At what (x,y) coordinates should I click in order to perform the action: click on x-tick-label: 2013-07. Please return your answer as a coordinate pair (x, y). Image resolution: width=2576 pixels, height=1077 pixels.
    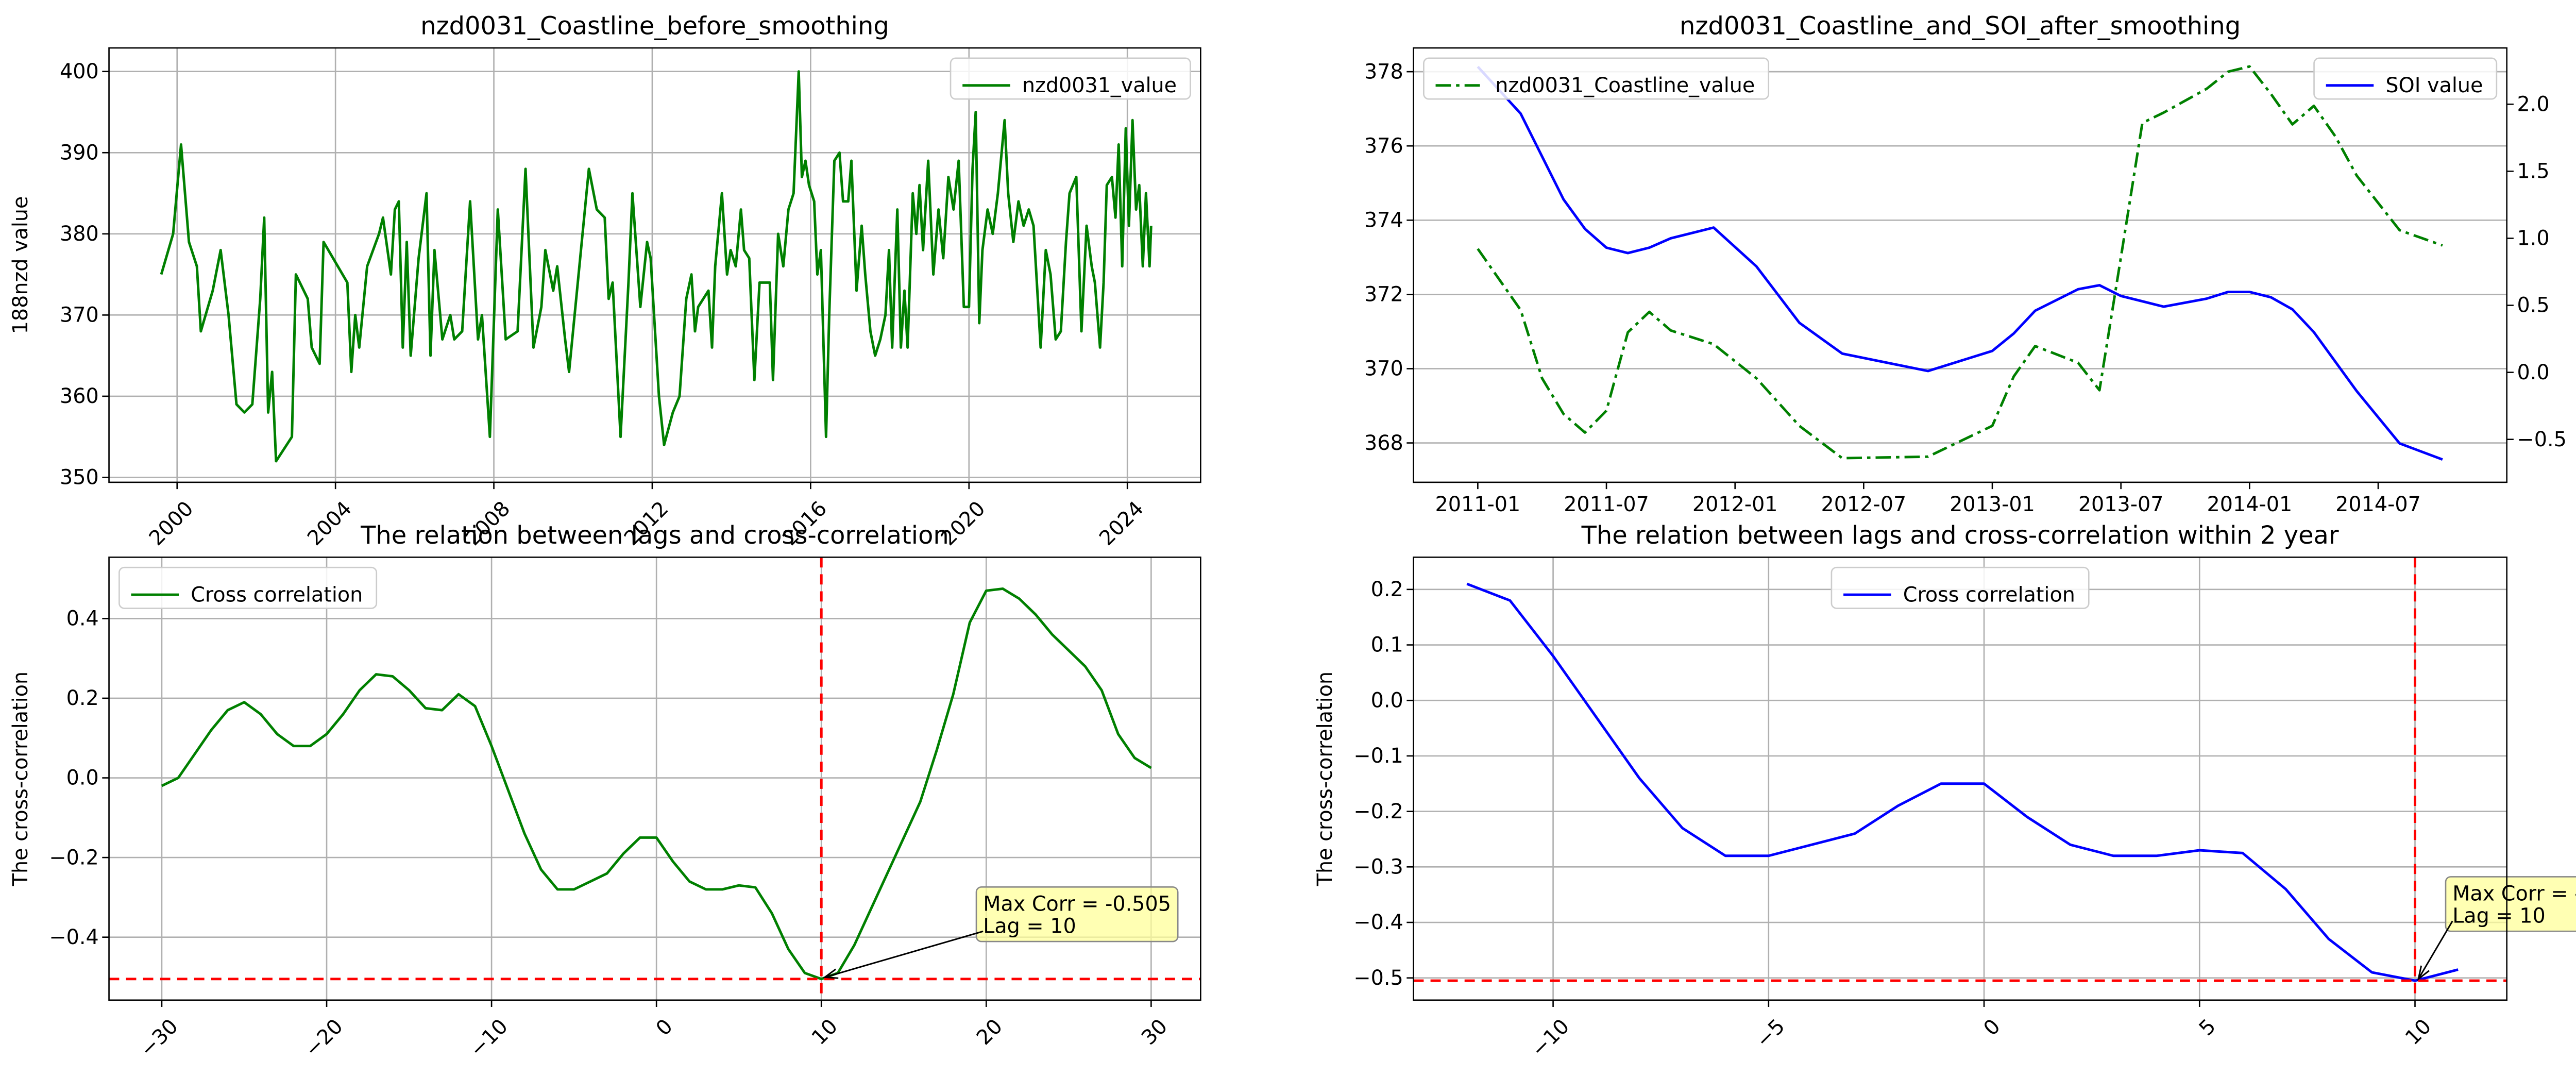
    Looking at the image, I should click on (2121, 504).